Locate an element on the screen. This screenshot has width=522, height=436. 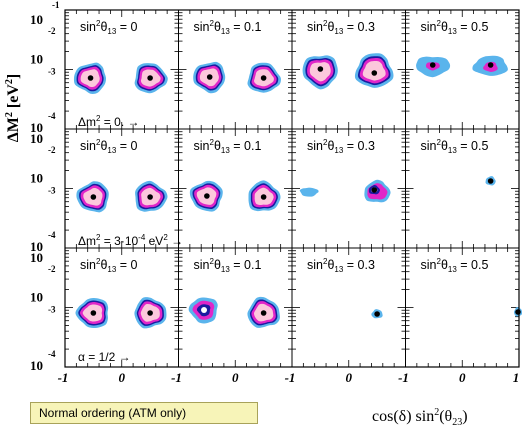
x-tick-label: 1 is located at coordinates (516, 377).